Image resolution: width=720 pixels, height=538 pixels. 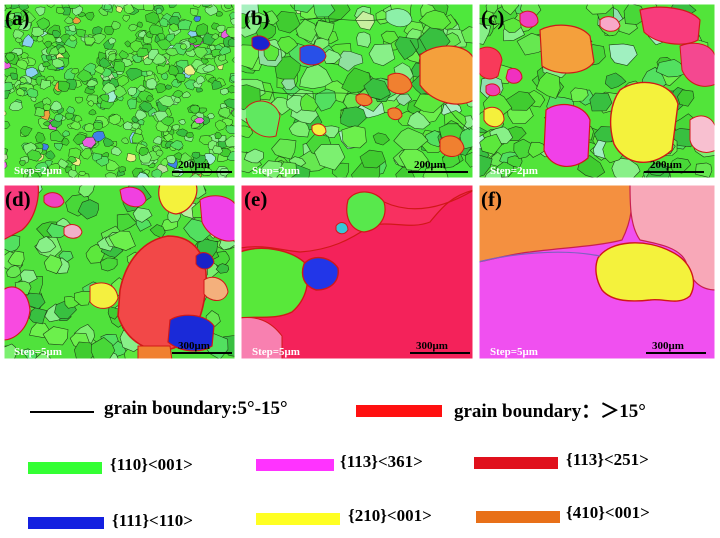 I want to click on panel-d-label: (d), so click(x=18, y=199).